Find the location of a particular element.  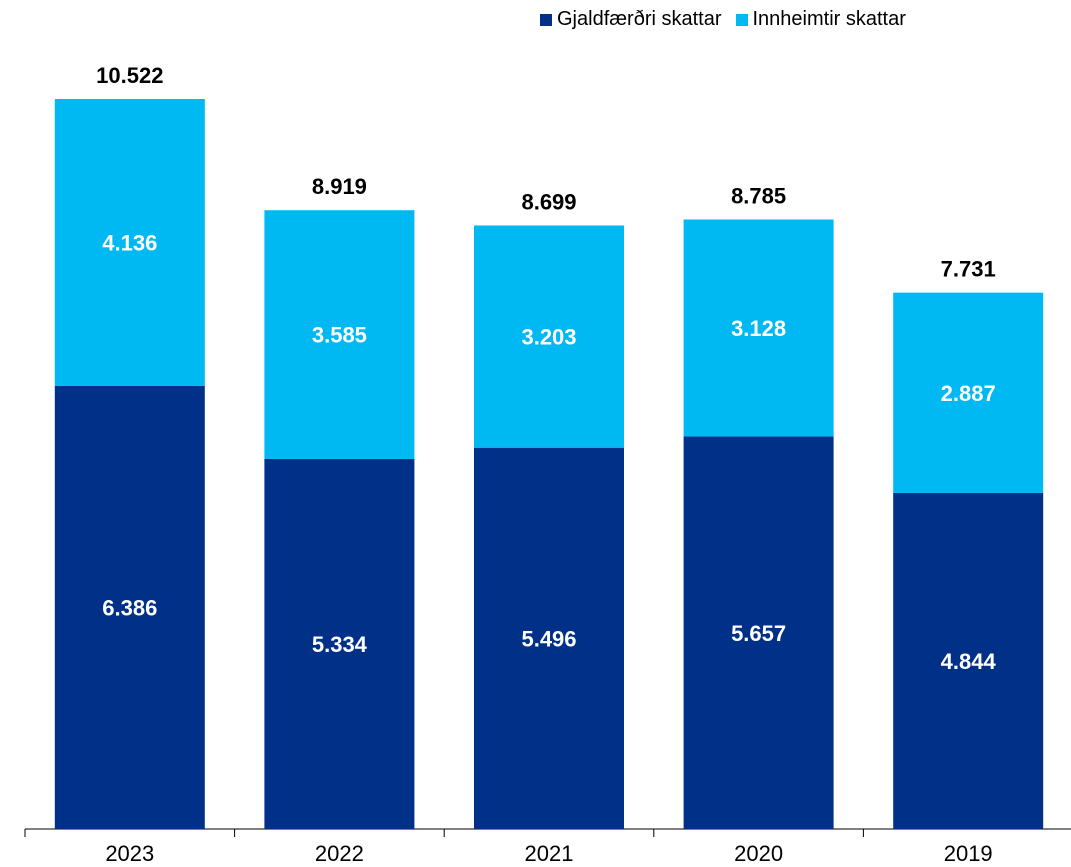

legend-item-gjaldfaerdri: Gjaldfærðri skattar is located at coordinates (631, 19).